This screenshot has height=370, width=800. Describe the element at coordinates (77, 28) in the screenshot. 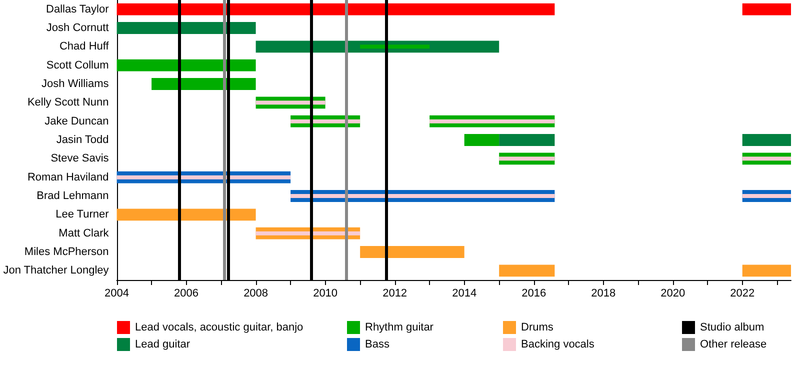

I see `y-tick-label: Josh Cornutt` at that location.